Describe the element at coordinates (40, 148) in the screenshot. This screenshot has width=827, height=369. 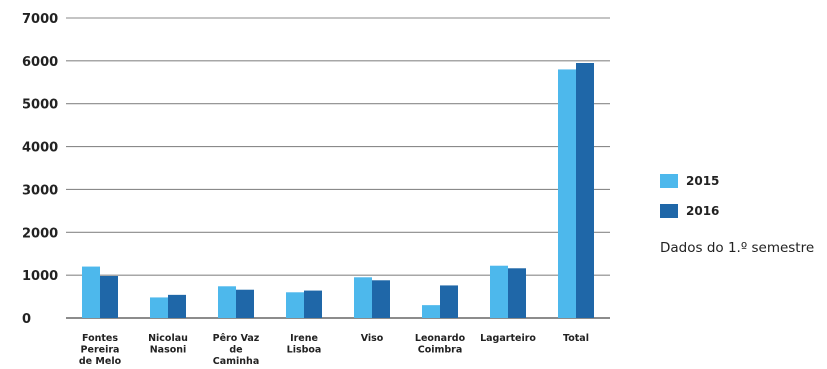
I see `y-tick-label-4000: 4000` at that location.